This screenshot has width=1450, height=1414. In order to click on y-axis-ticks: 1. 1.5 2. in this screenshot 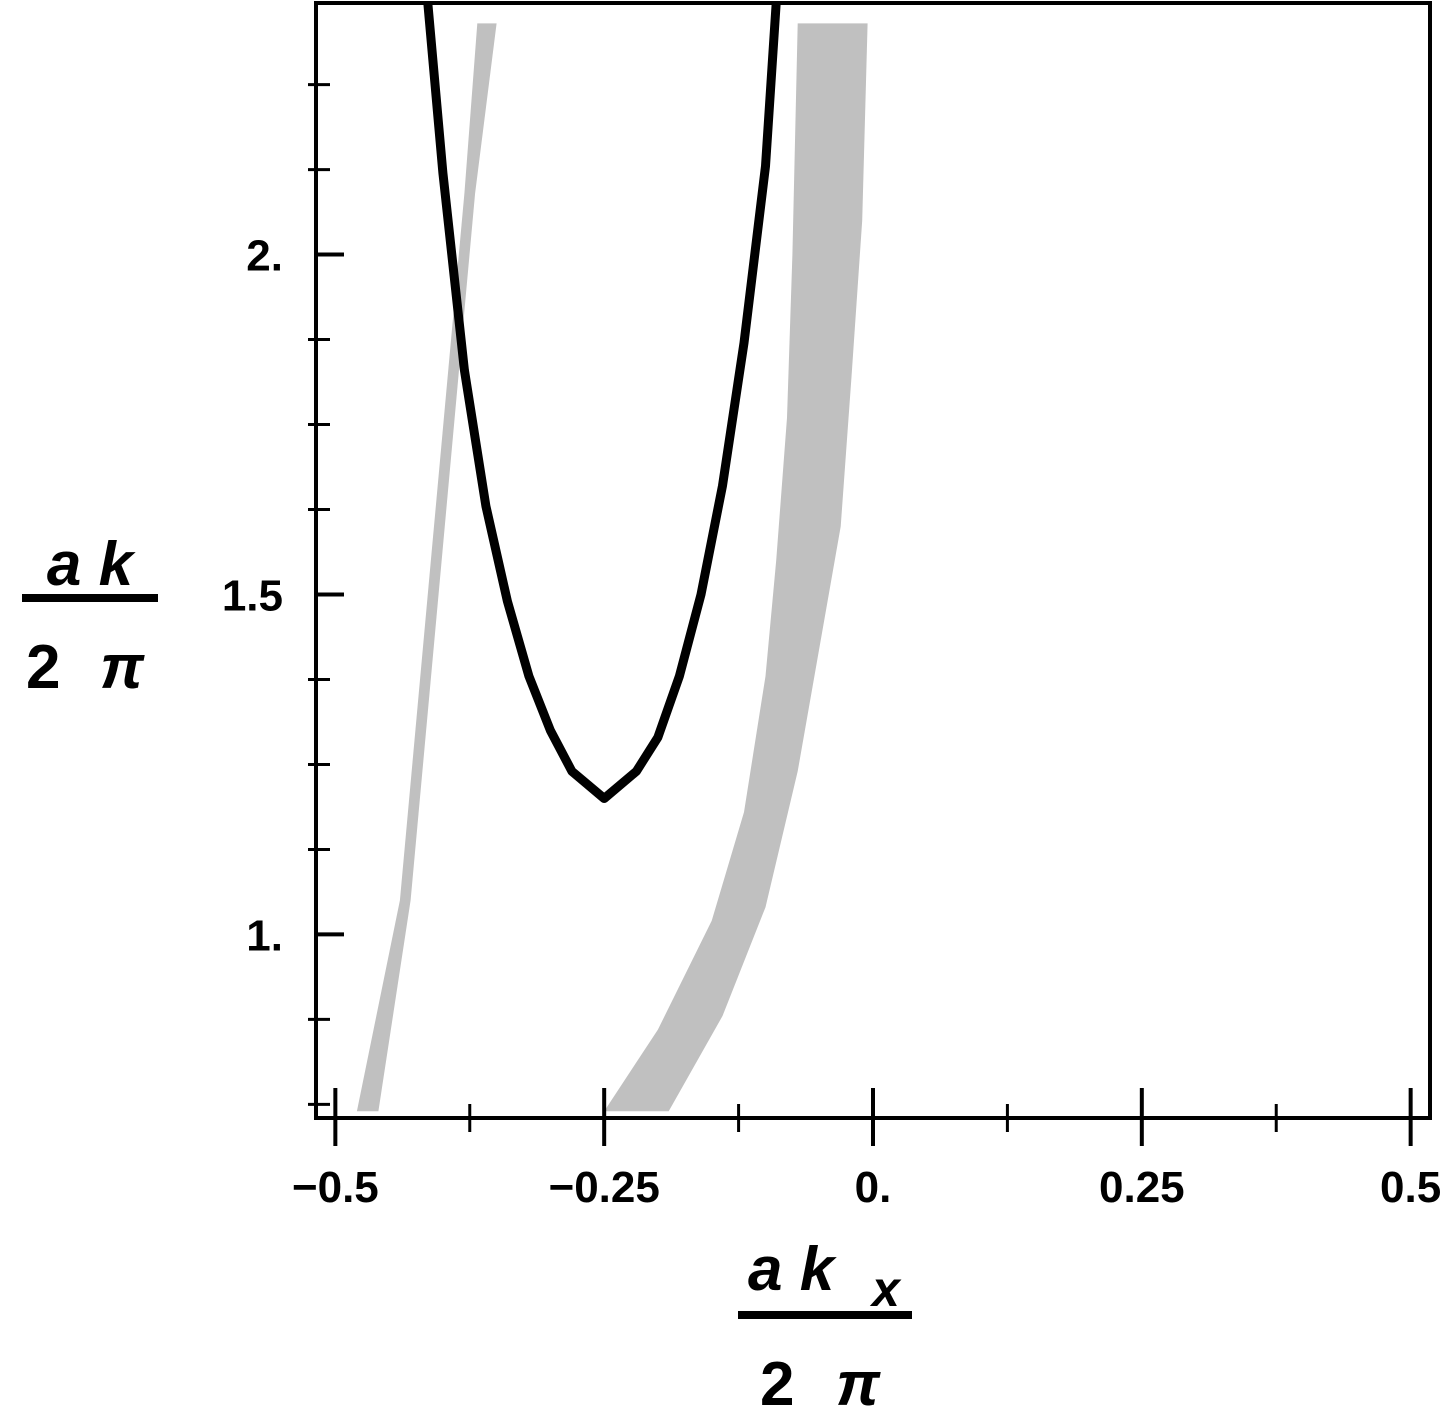, I will do `click(283, 594)`.